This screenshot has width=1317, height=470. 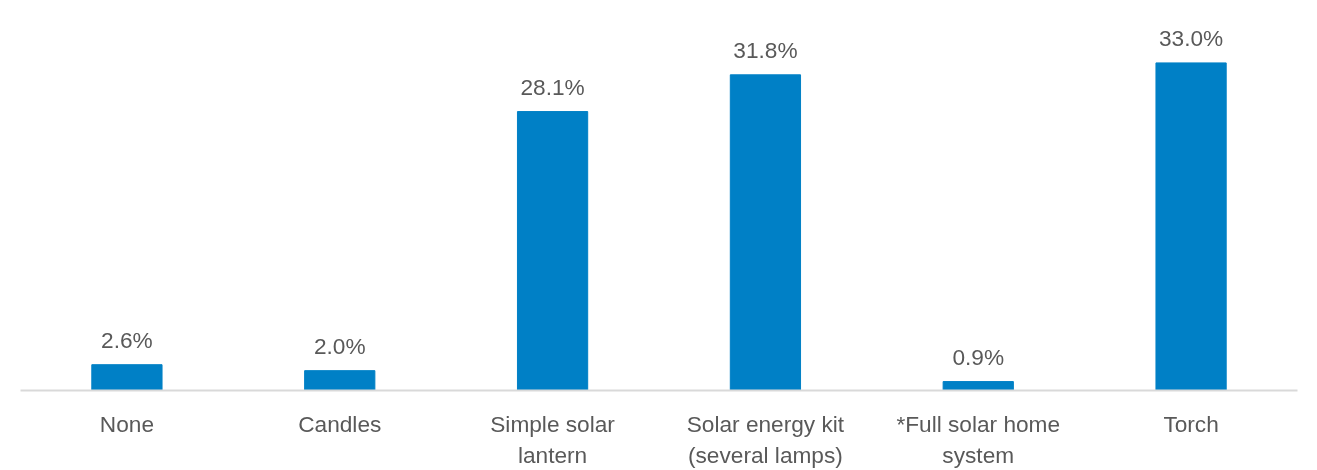 What do you see at coordinates (340, 423) in the screenshot?
I see `x-tick-label: Candles` at bounding box center [340, 423].